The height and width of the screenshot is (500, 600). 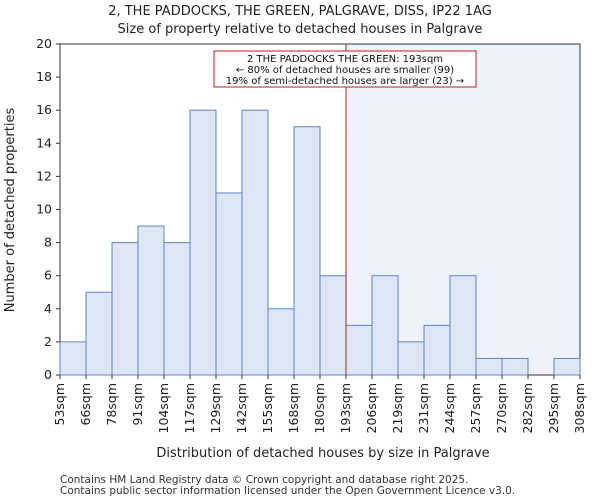 I want to click on x-tick-label: 219sqm, so click(x=397, y=408).